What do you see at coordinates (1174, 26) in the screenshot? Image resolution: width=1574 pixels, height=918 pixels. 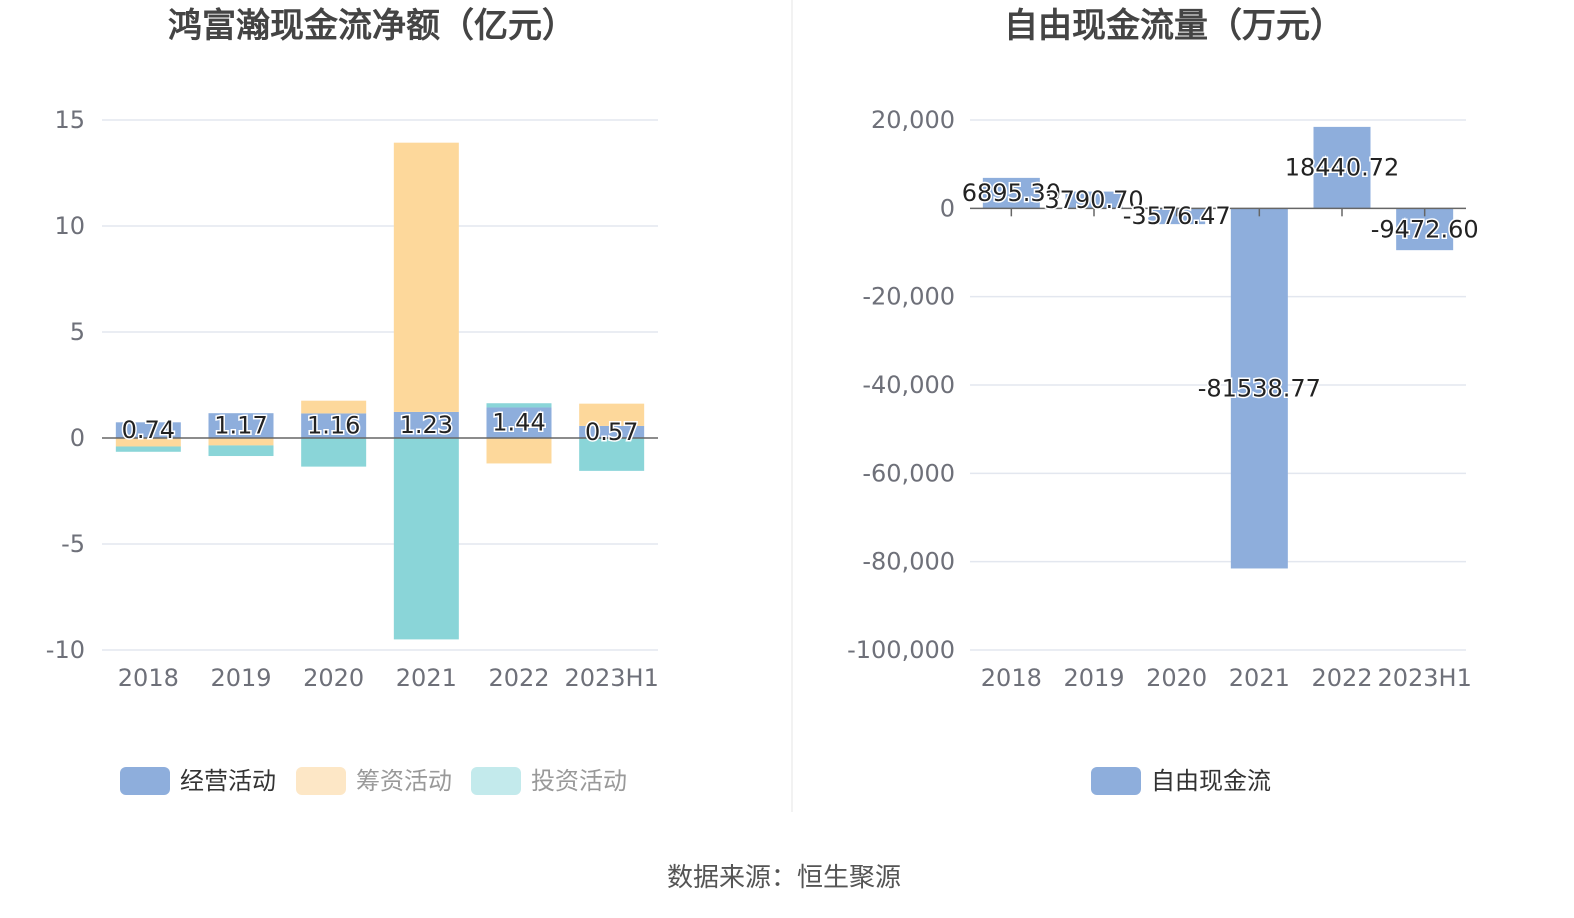 I see `right-chart-title: 自由现金流量（万元）` at bounding box center [1174, 26].